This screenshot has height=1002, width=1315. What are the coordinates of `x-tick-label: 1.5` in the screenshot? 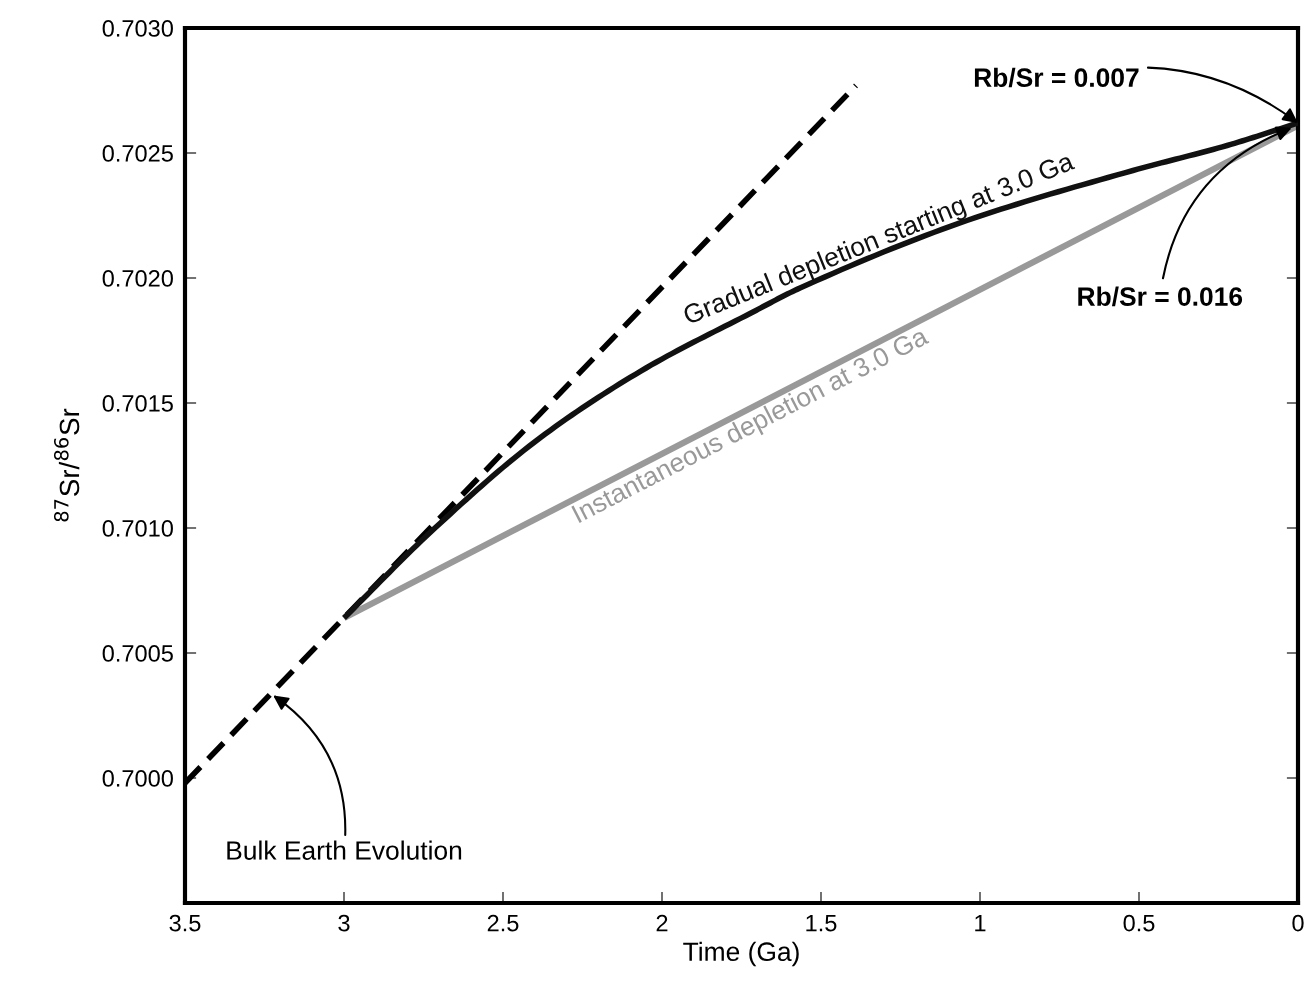 It's located at (821, 923).